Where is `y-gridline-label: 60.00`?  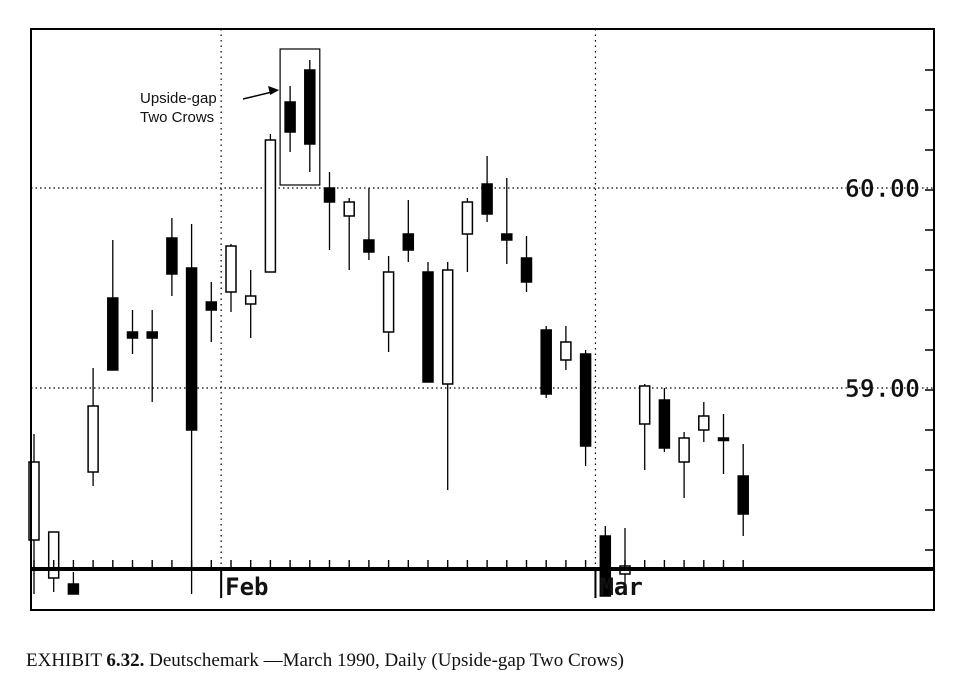
y-gridline-label: 60.00 is located at coordinates (882, 188).